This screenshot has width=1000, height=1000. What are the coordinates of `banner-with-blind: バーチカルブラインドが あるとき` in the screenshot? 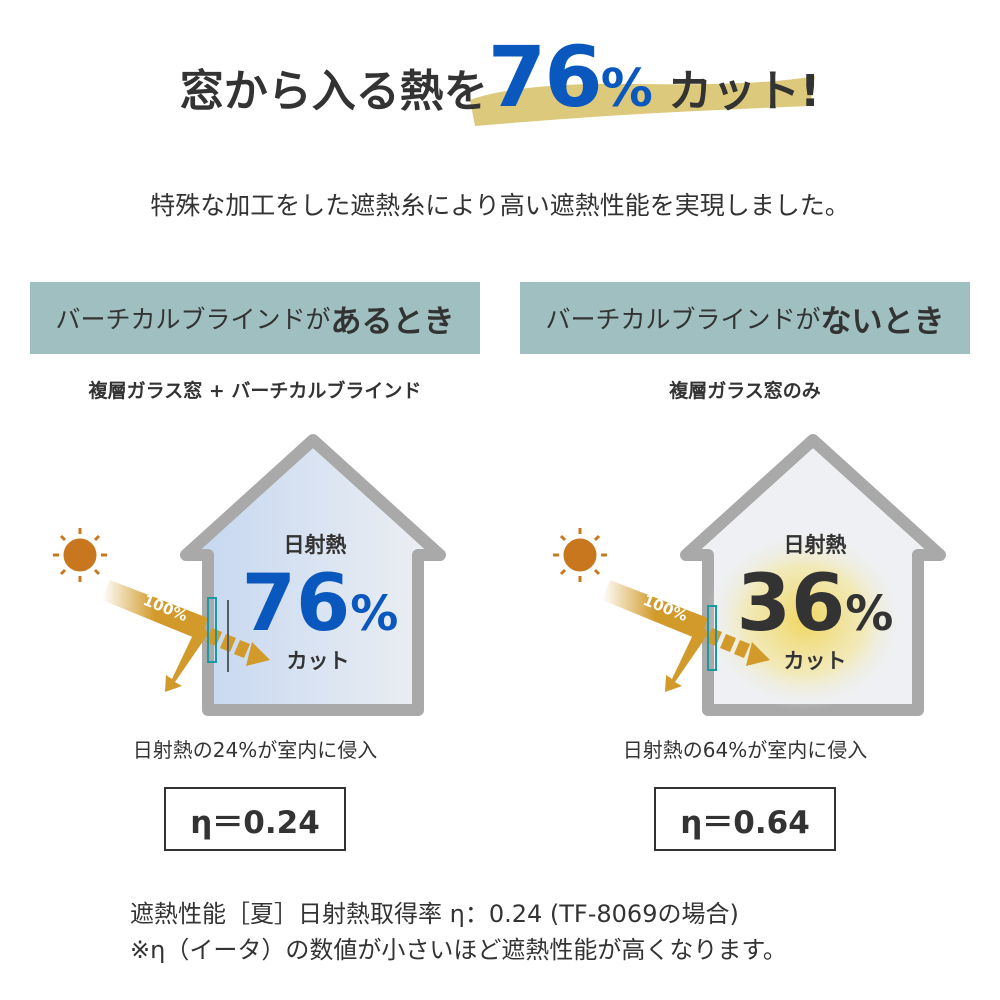 It's located at (255, 318).